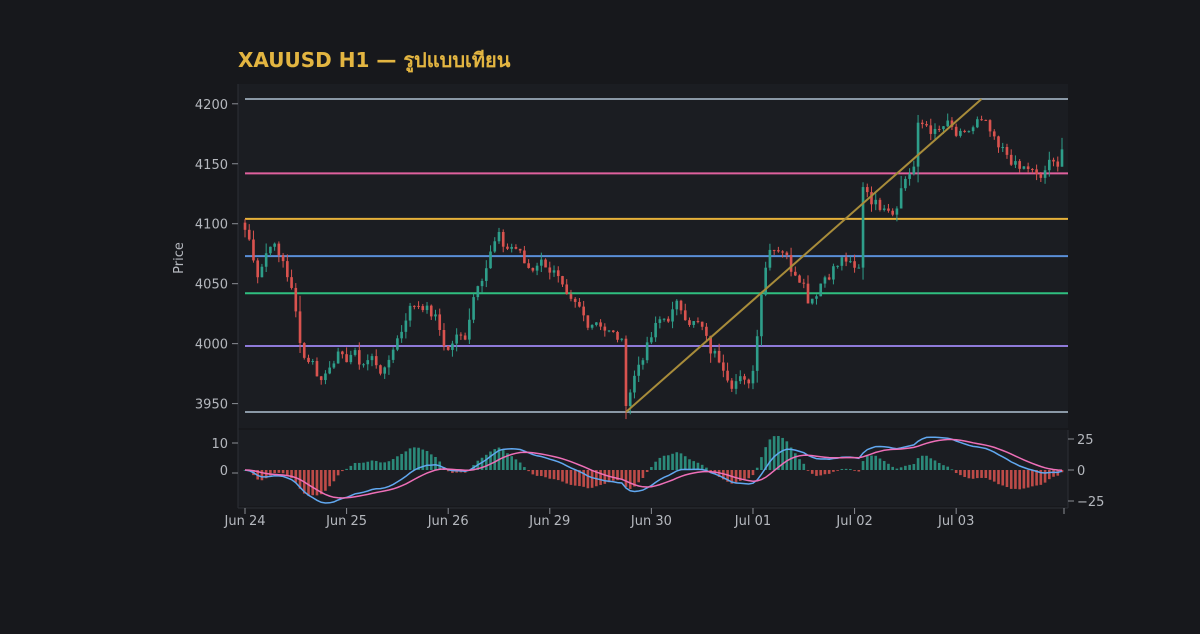 This screenshot has height=634, width=1200. Describe the element at coordinates (955, 521) in the screenshot. I see `x-tick-label: Jul 03` at that location.